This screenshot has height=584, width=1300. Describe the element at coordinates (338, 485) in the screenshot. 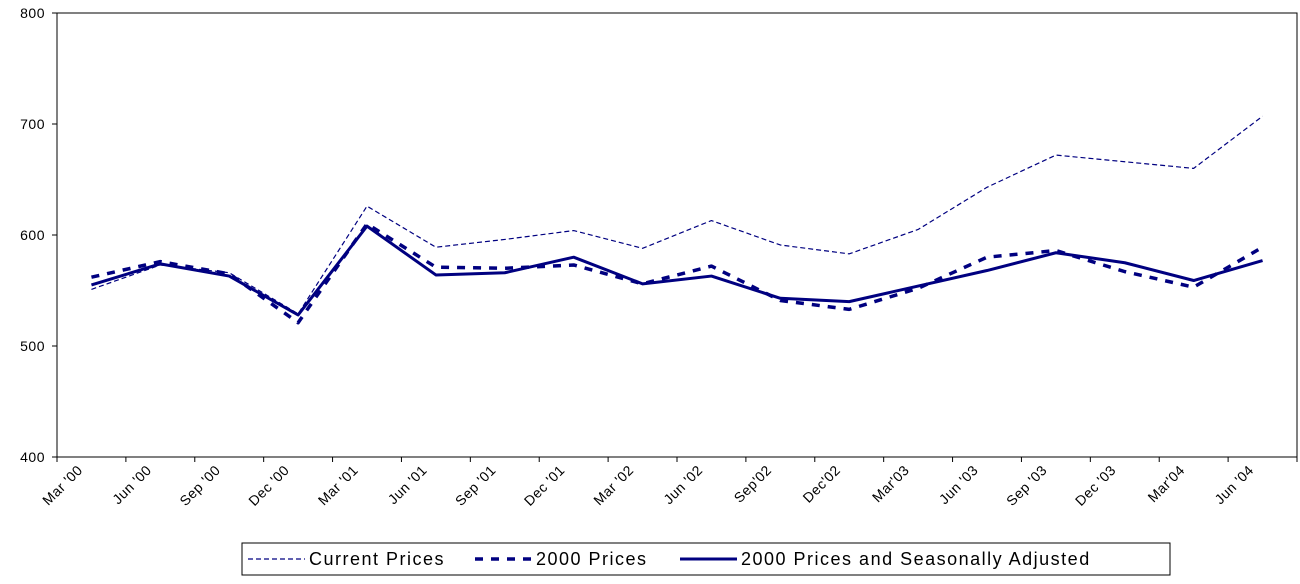

I see `x-tick-label: Mar '01` at that location.